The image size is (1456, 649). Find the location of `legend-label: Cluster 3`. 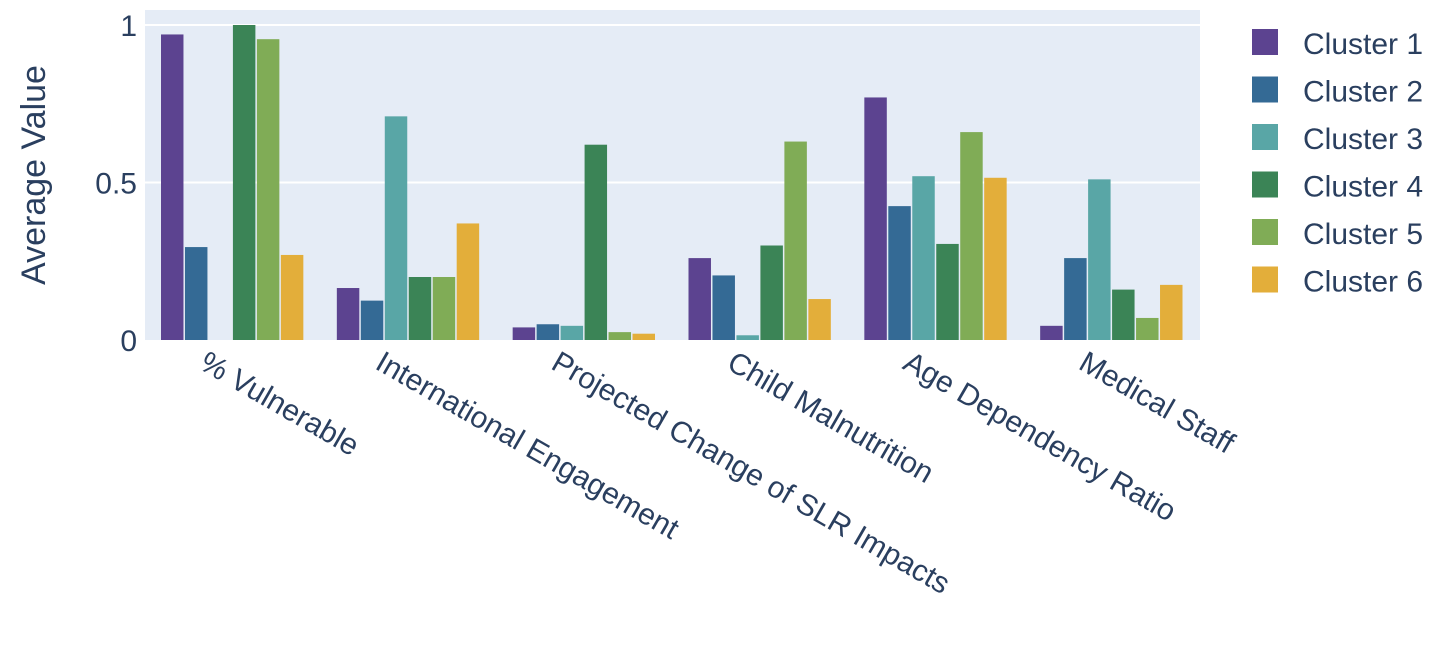

legend-label: Cluster 3 is located at coordinates (1363, 139).